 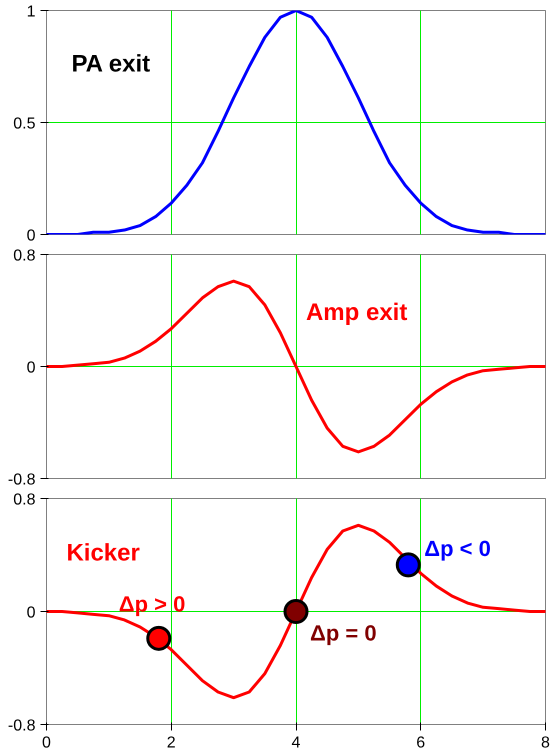 What do you see at coordinates (47, 743) in the screenshot?
I see `x-tick-label: 0` at bounding box center [47, 743].